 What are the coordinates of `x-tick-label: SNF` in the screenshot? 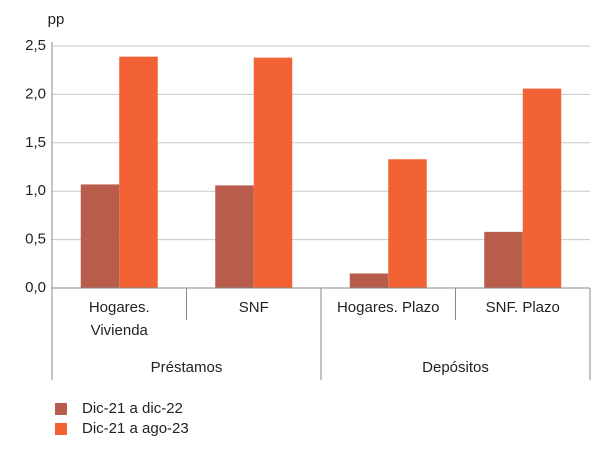 It's located at (254, 307).